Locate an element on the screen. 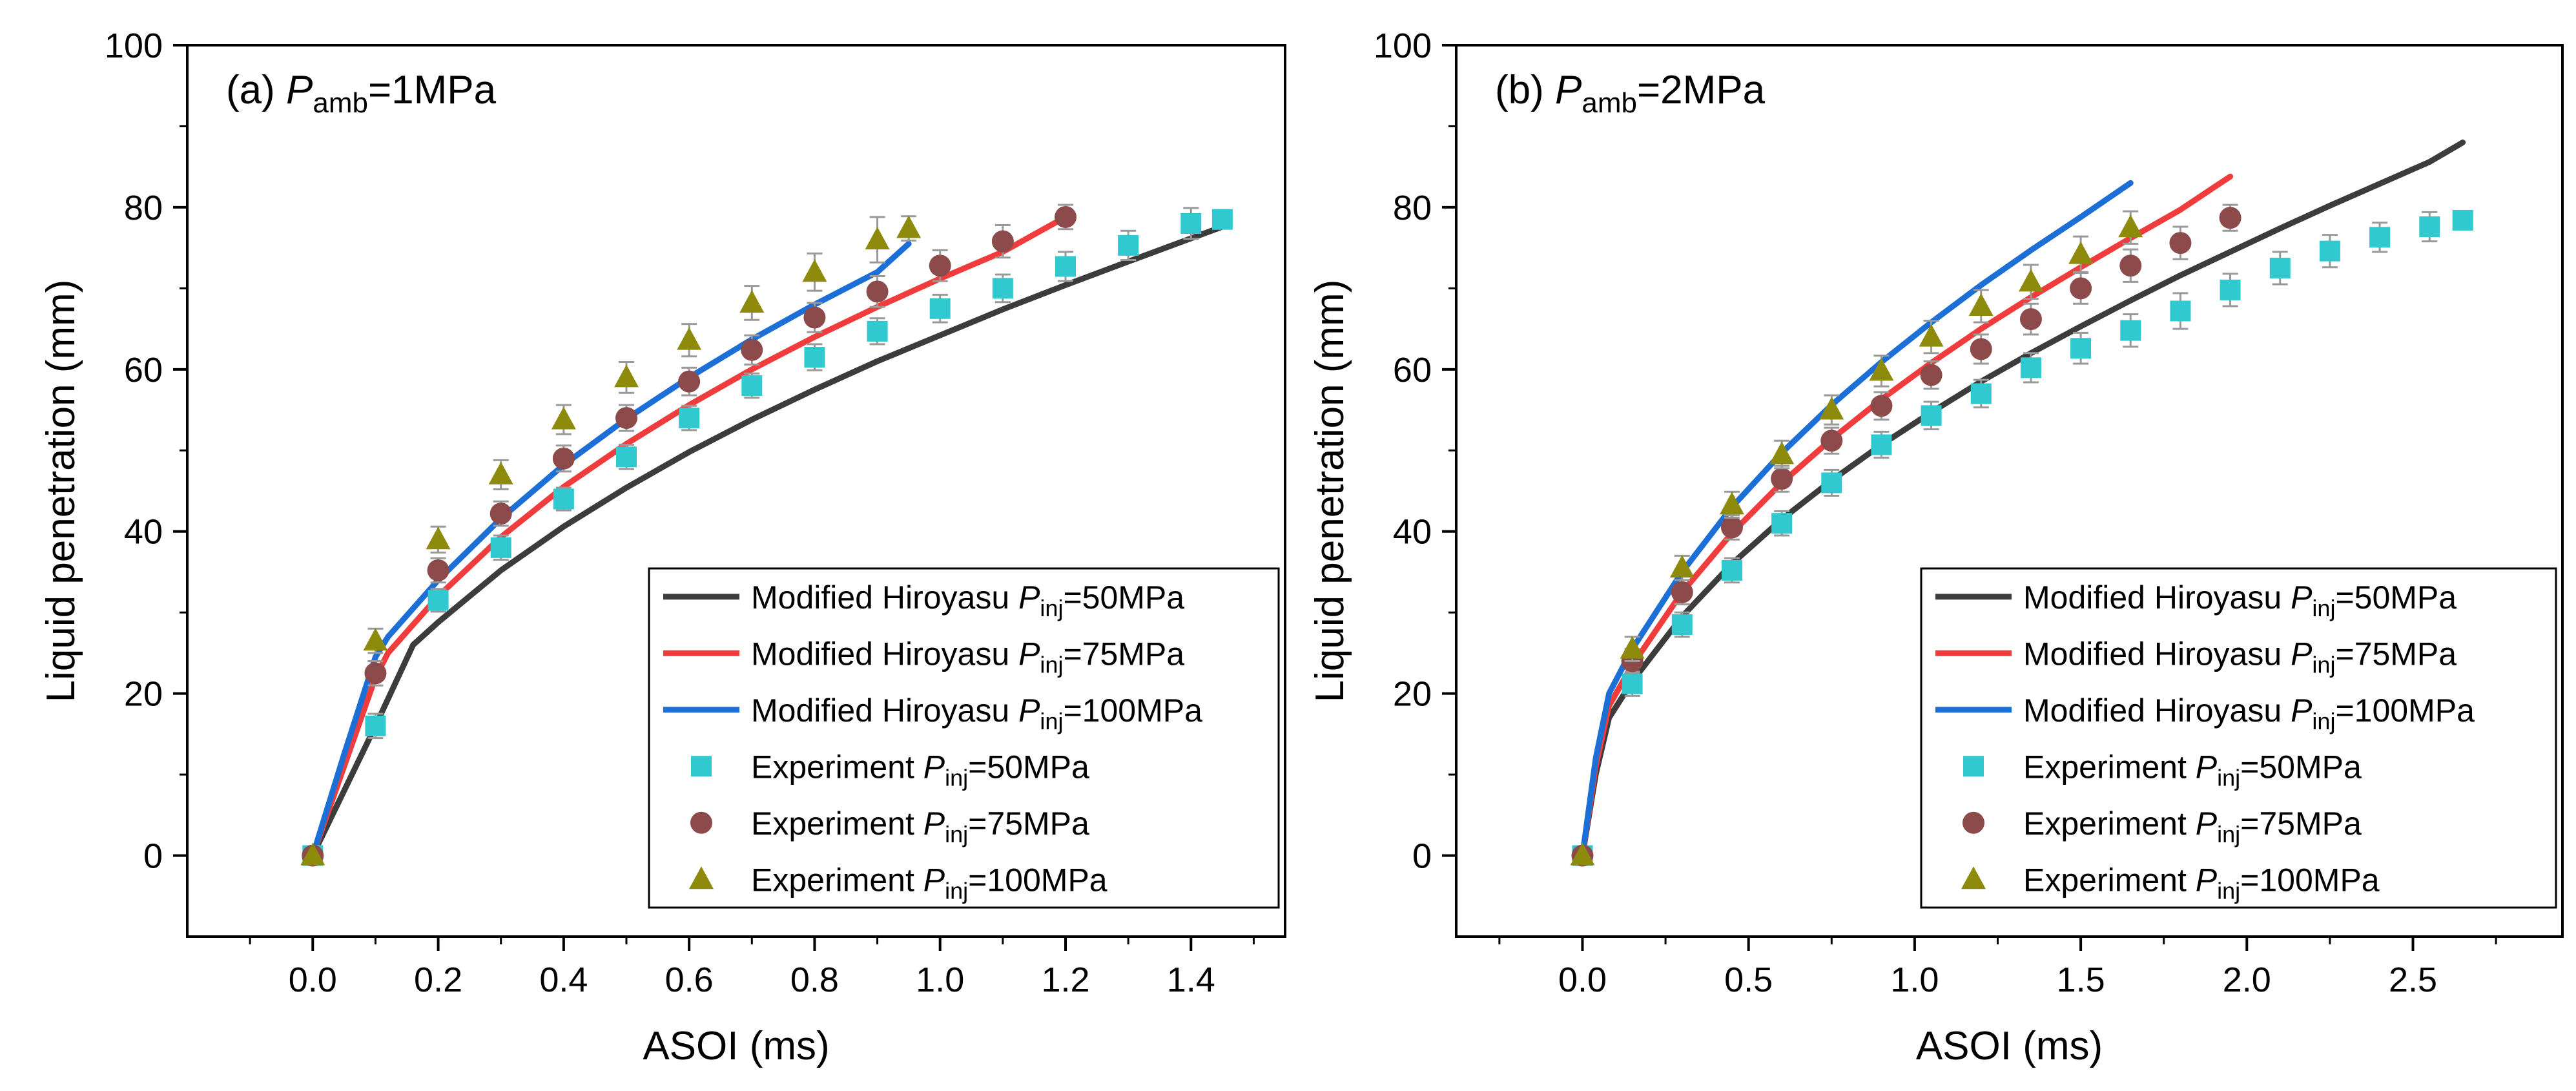  legend-entry: Experiment Pinj=50MPa is located at coordinates (2192, 770).